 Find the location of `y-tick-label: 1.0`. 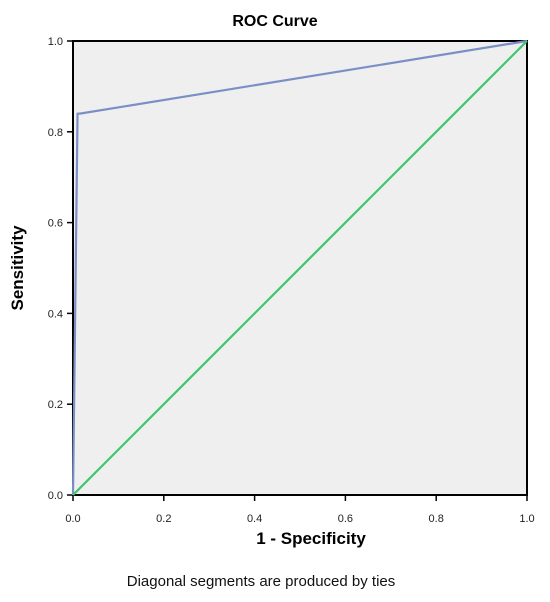

y-tick-label: 1.0 is located at coordinates (55, 42).